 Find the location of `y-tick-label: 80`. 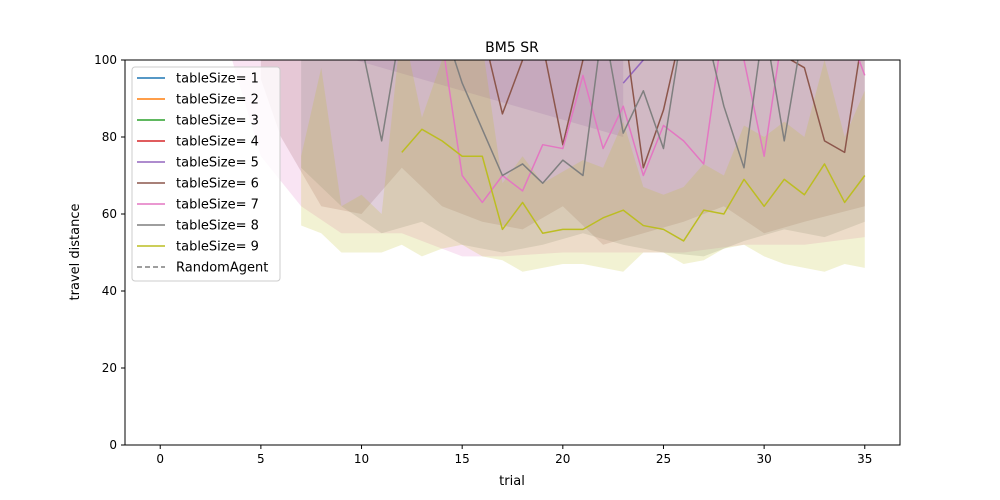

y-tick-label: 80 is located at coordinates (109, 137).